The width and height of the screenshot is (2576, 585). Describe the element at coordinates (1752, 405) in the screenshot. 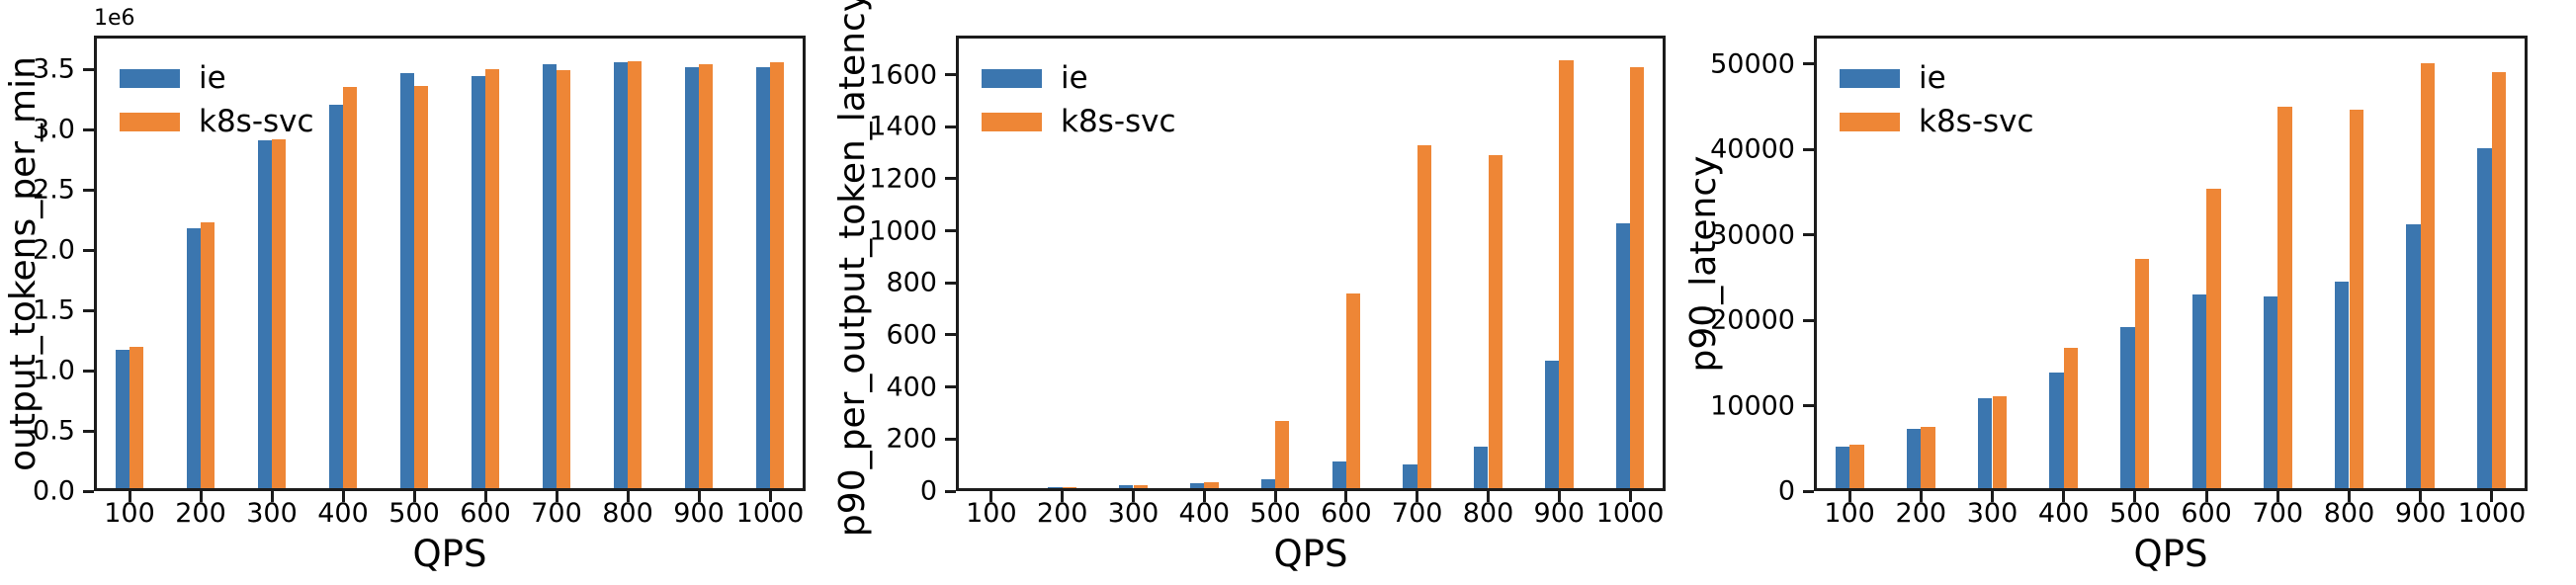

I see `y-tick-label: 10000` at that location.